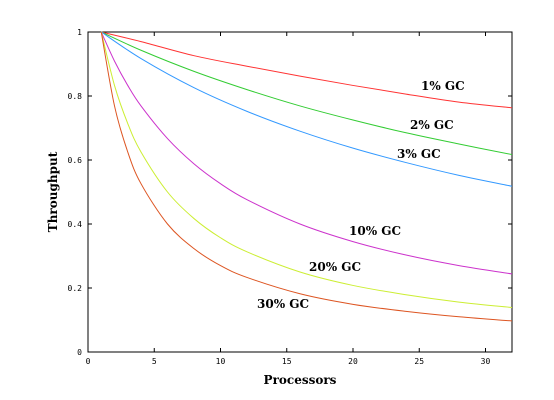 This screenshot has height=400, width=554. I want to click on y-tick-label: 0, so click(79, 352).